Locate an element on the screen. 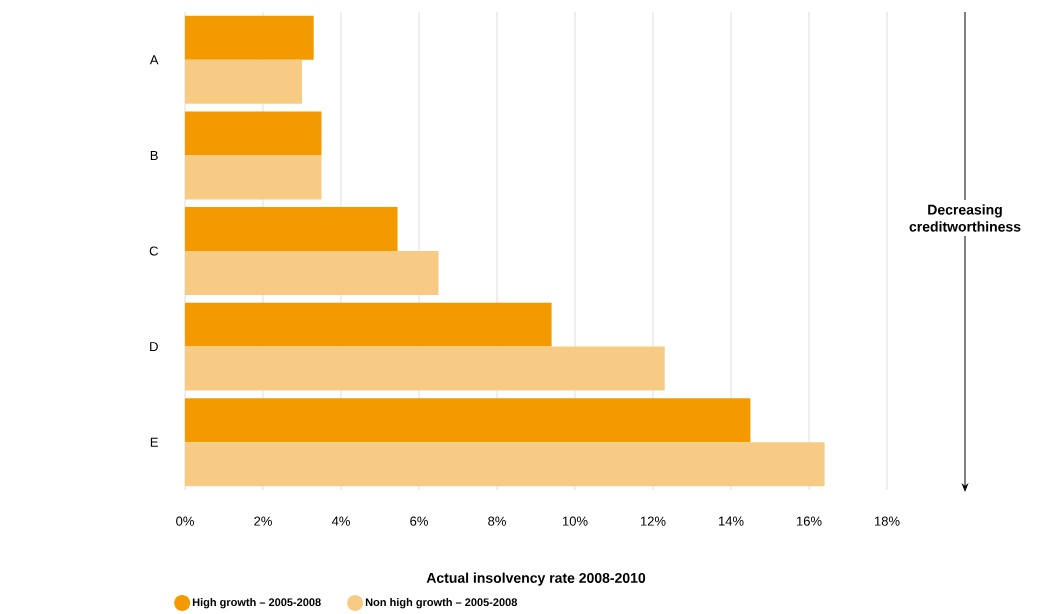 The image size is (1041, 614). y-tick-label: B is located at coordinates (154, 155).